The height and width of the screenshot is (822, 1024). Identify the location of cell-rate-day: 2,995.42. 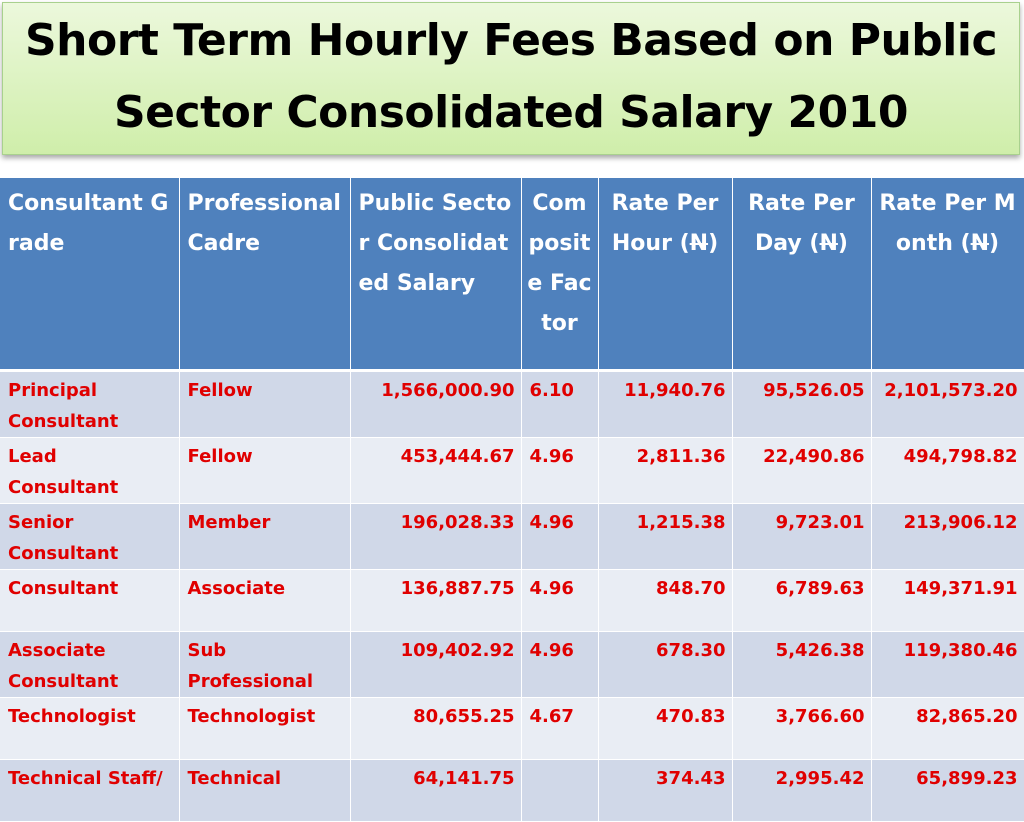
(802, 790).